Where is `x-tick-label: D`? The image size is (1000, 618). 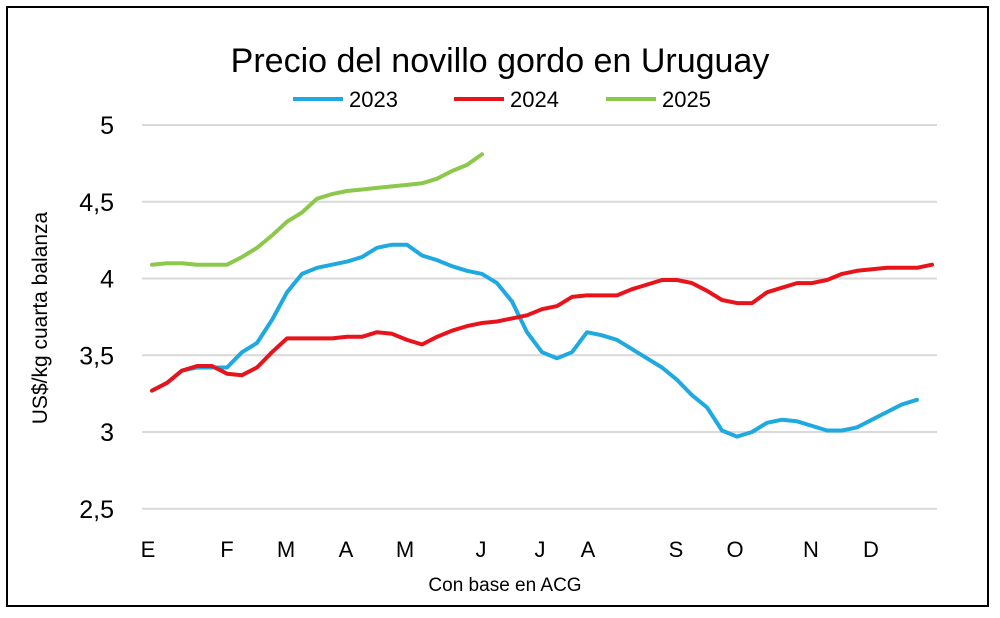 x-tick-label: D is located at coordinates (871, 549).